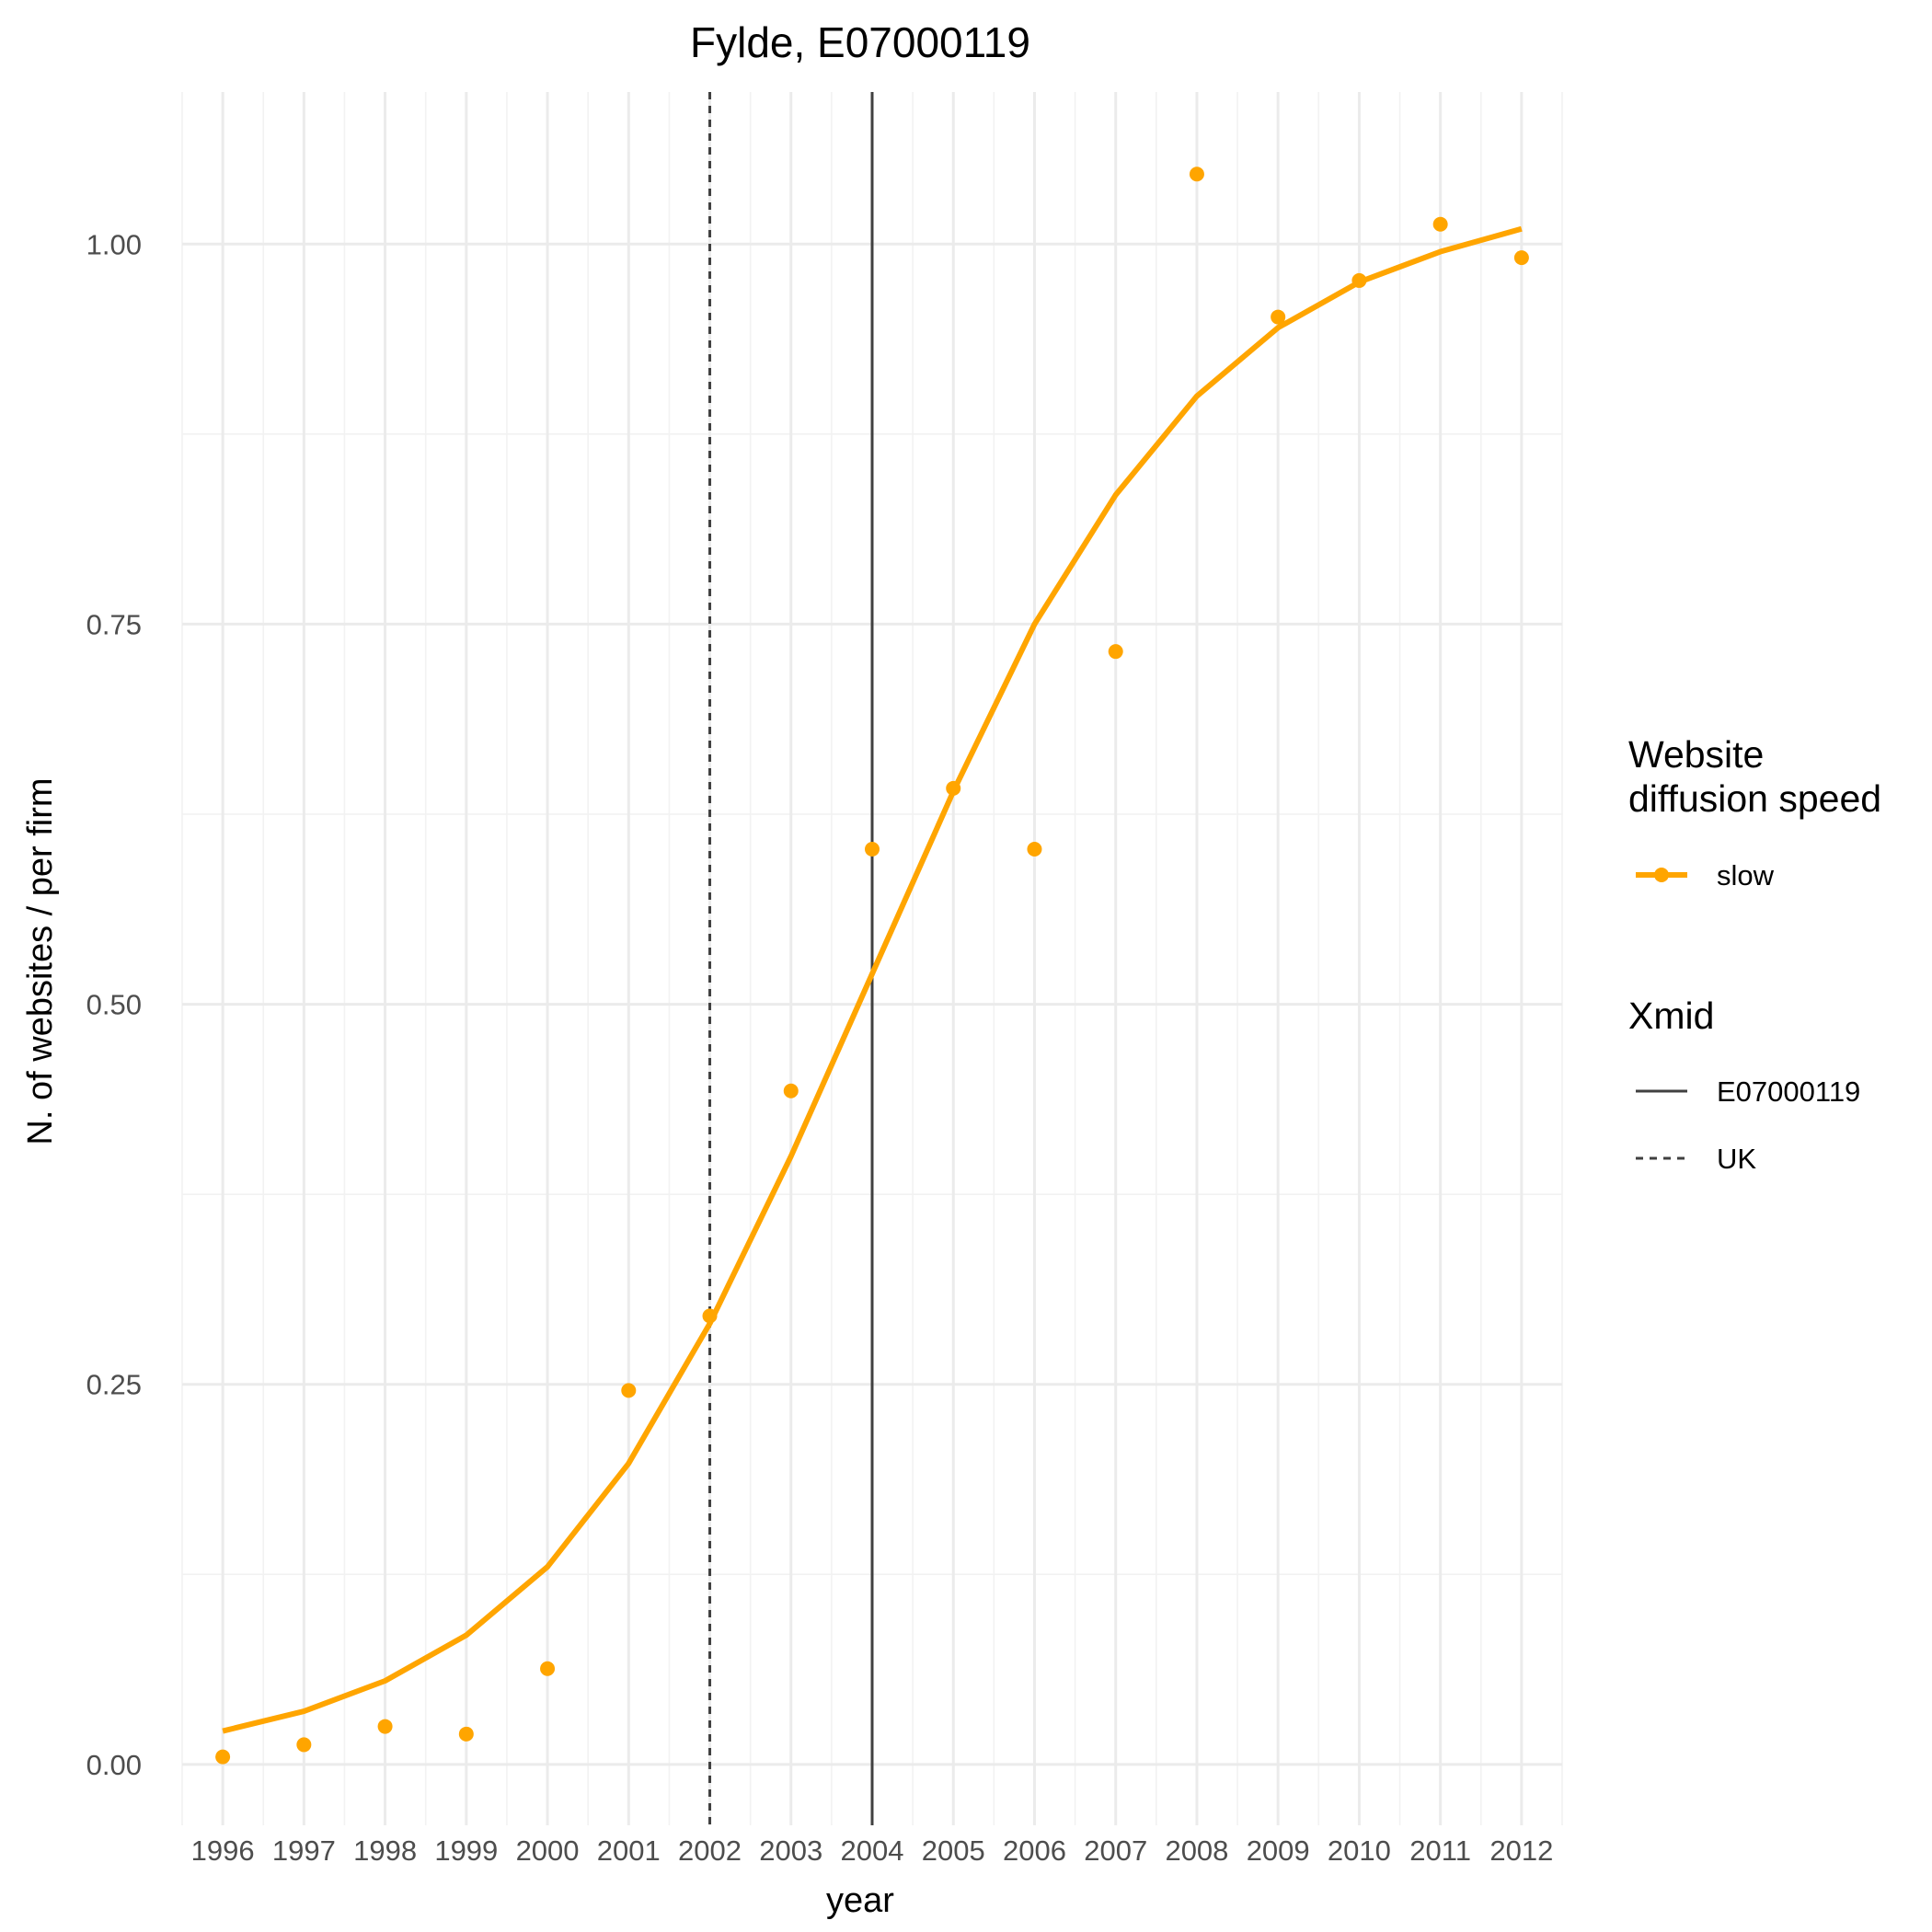  I want to click on legend-group-speed: Website diffusion speed slow, so click(1754, 812).